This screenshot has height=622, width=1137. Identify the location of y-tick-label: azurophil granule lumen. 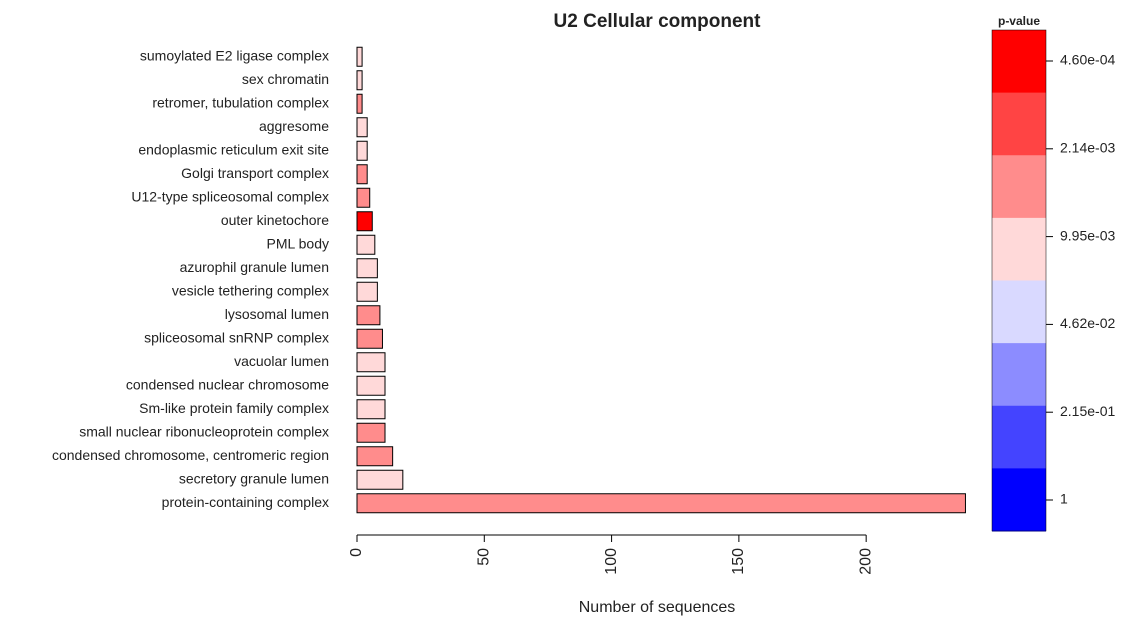
(254, 267).